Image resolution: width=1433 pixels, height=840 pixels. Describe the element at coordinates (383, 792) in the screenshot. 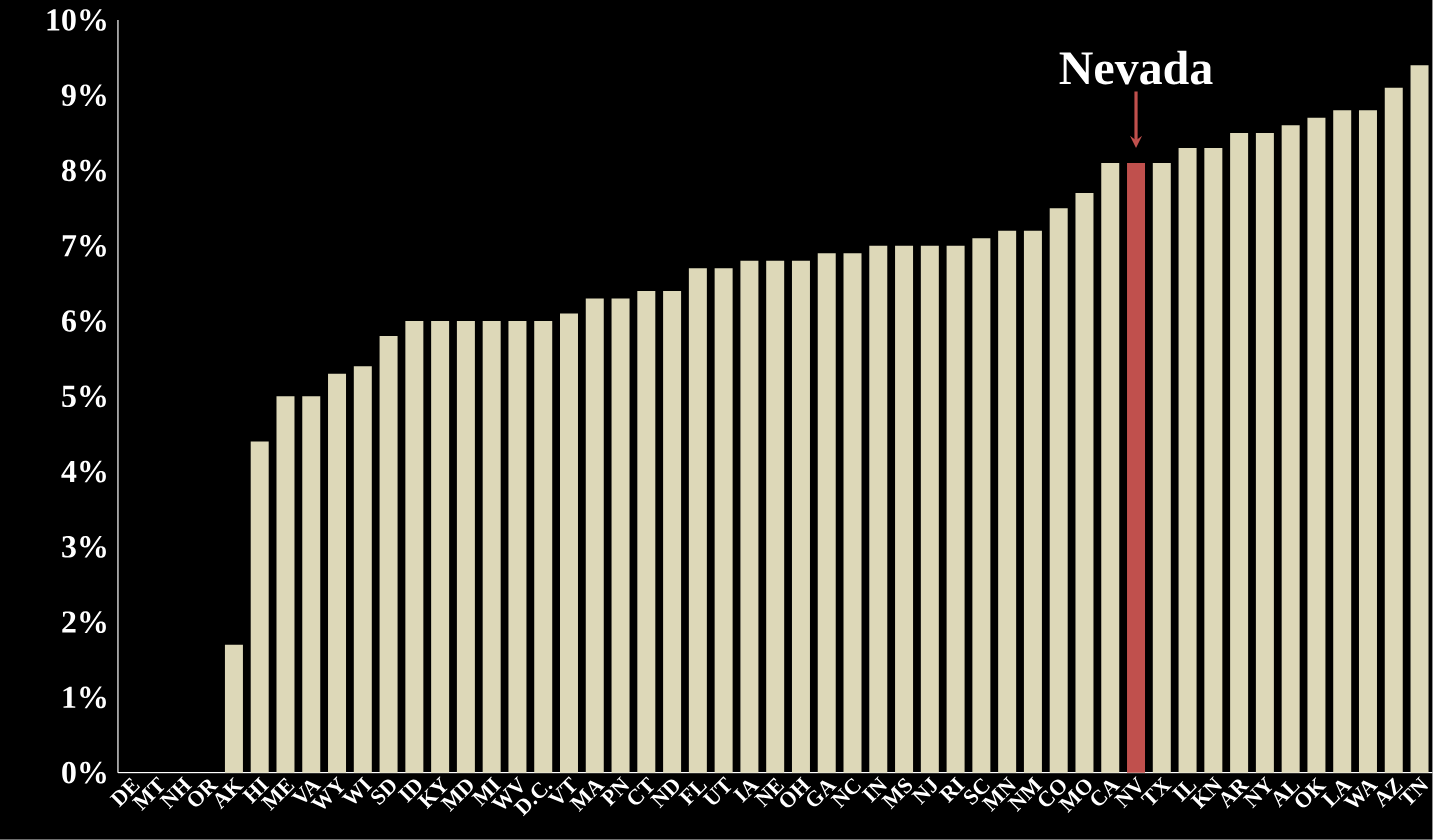

I see `x-tick-label: SD` at that location.